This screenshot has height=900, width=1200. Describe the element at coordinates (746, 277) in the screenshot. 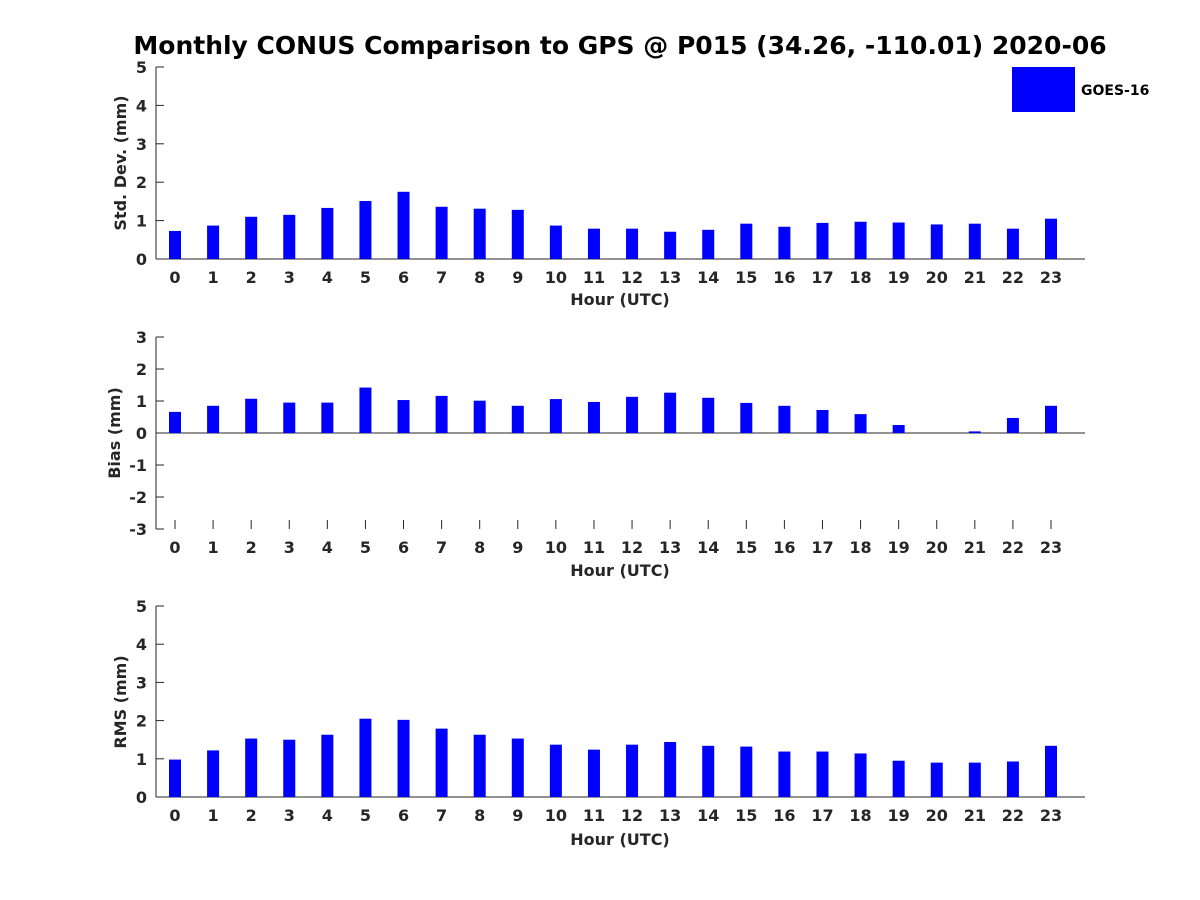

I see `std-dev-x-tick-label: 15` at that location.